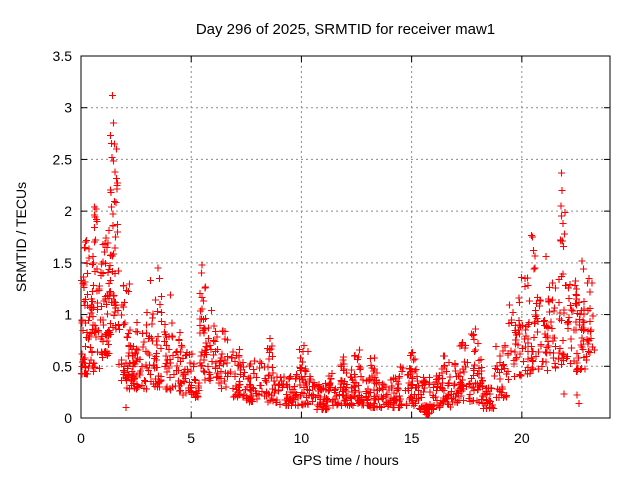 This screenshot has width=640, height=480. I want to click on x-tick-label: 0, so click(81, 438).